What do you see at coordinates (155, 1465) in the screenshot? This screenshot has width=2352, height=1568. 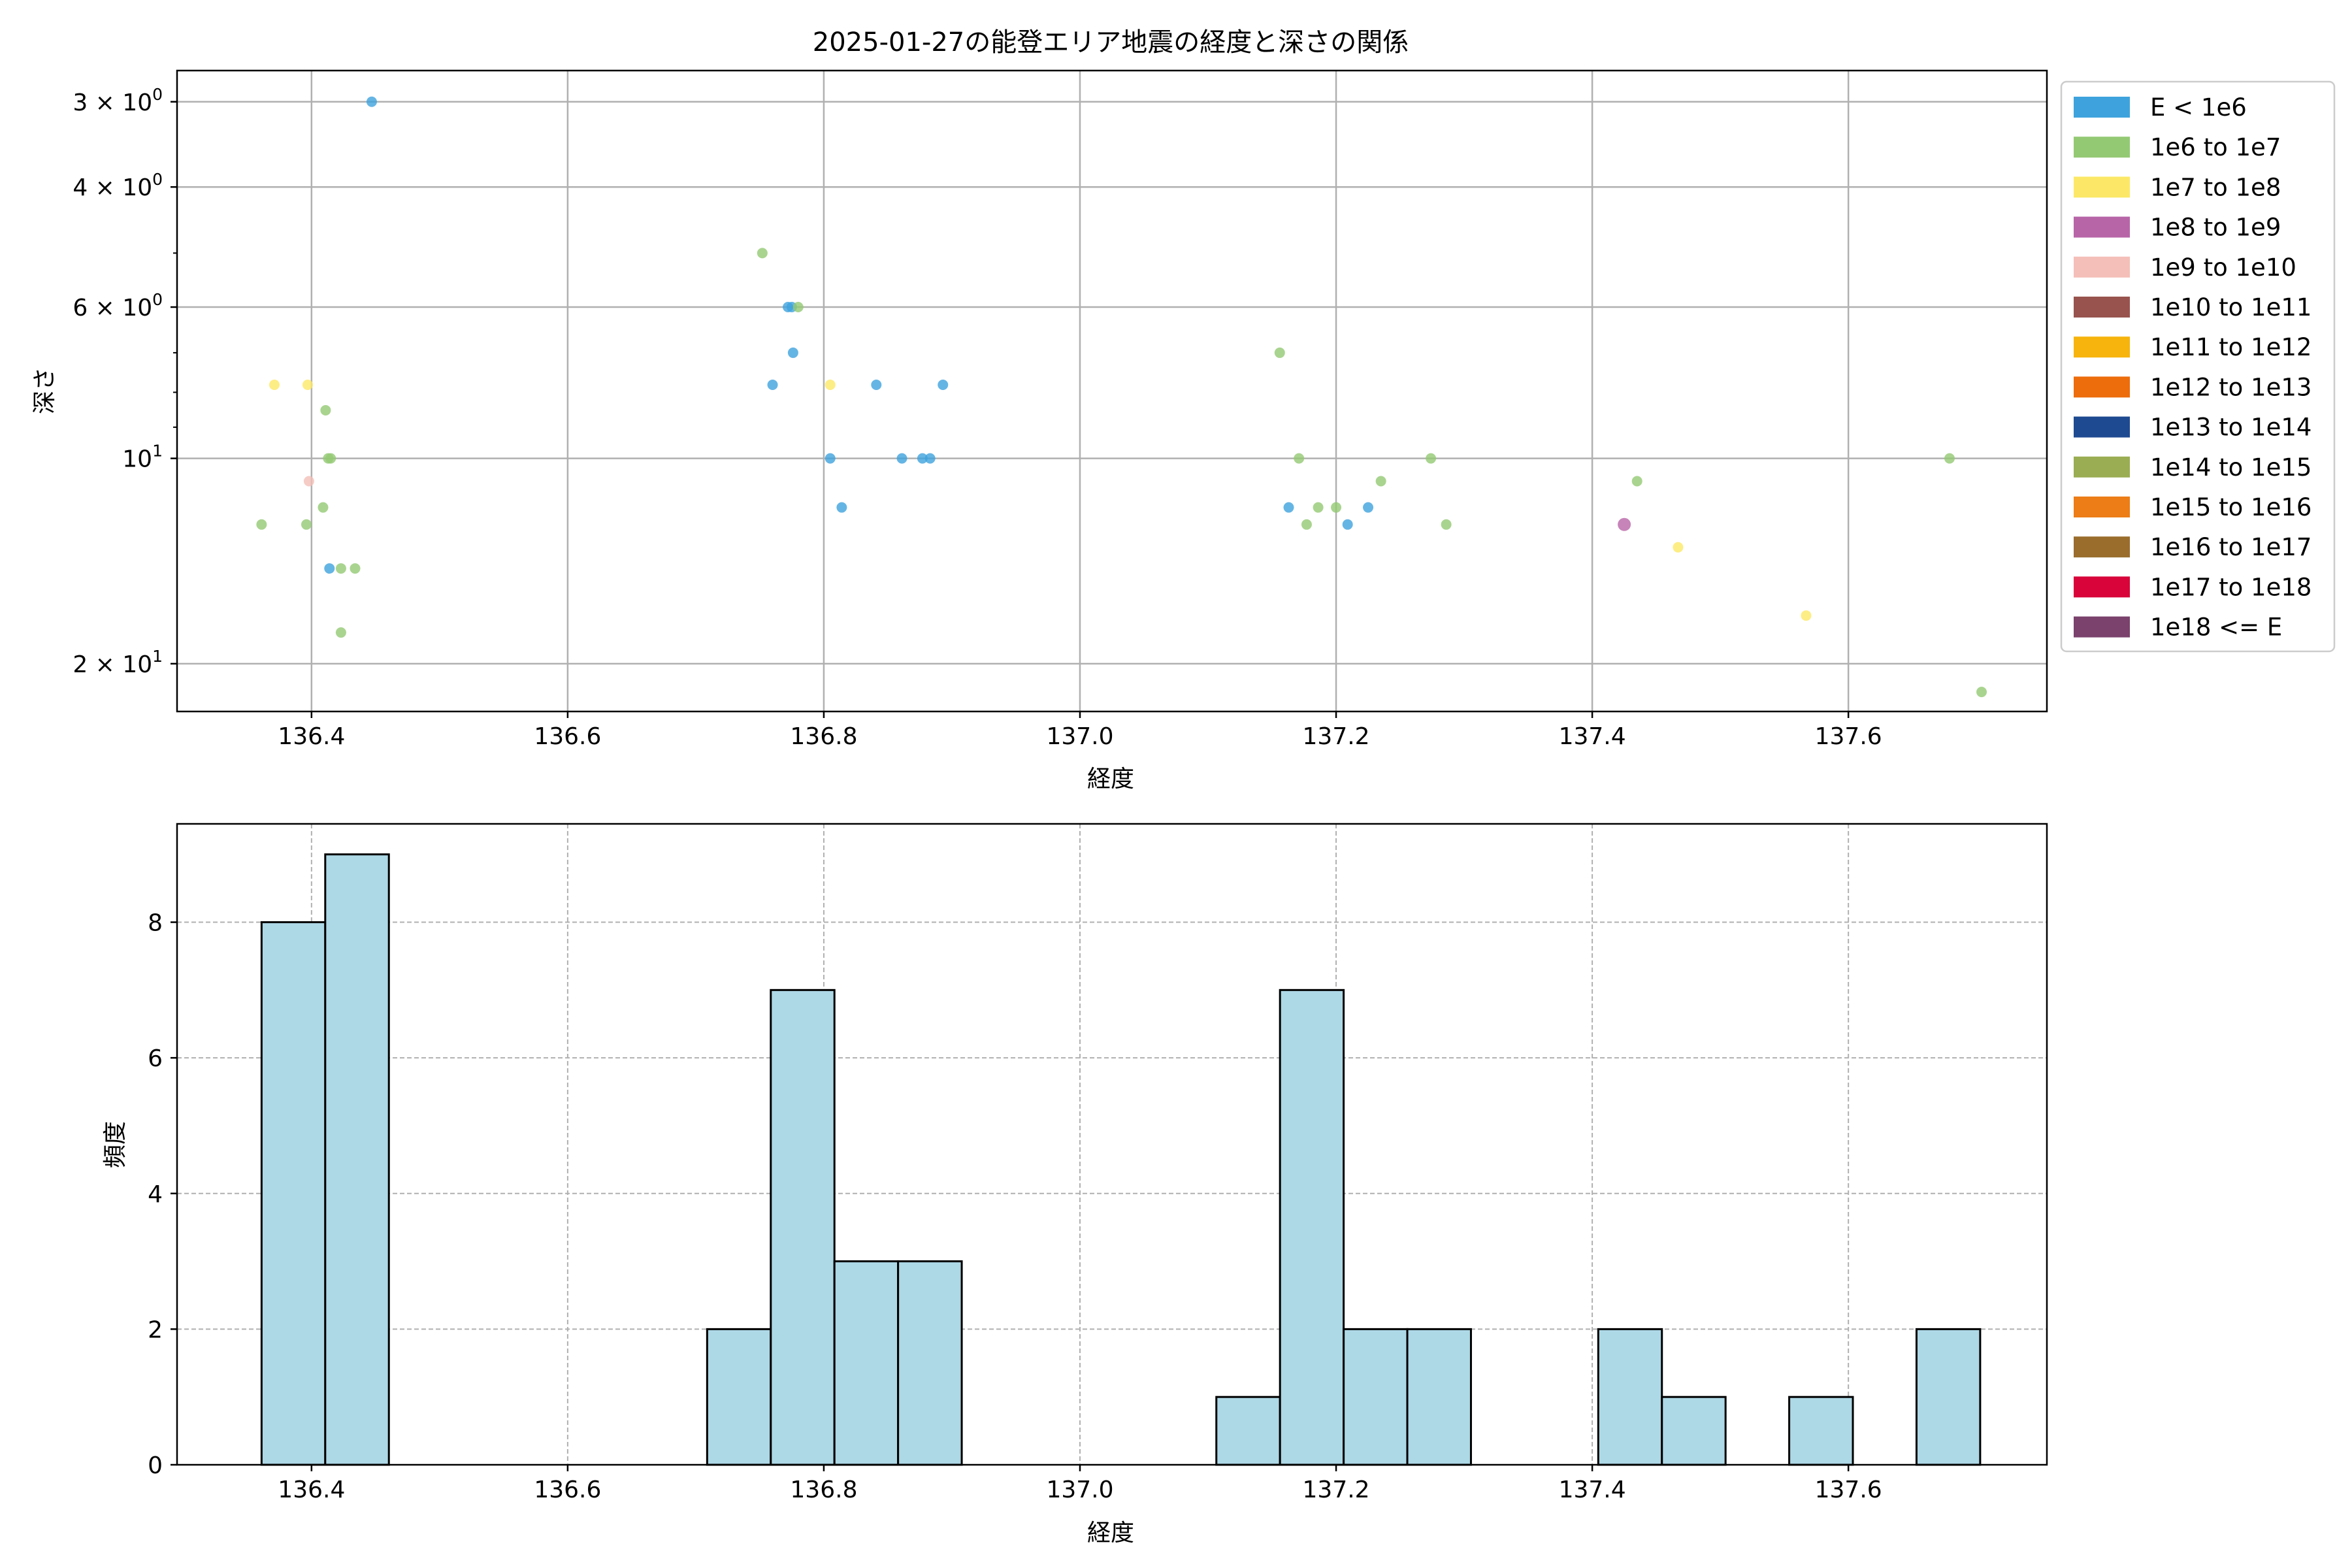 I see `histogram-y-tick-label: 0` at bounding box center [155, 1465].